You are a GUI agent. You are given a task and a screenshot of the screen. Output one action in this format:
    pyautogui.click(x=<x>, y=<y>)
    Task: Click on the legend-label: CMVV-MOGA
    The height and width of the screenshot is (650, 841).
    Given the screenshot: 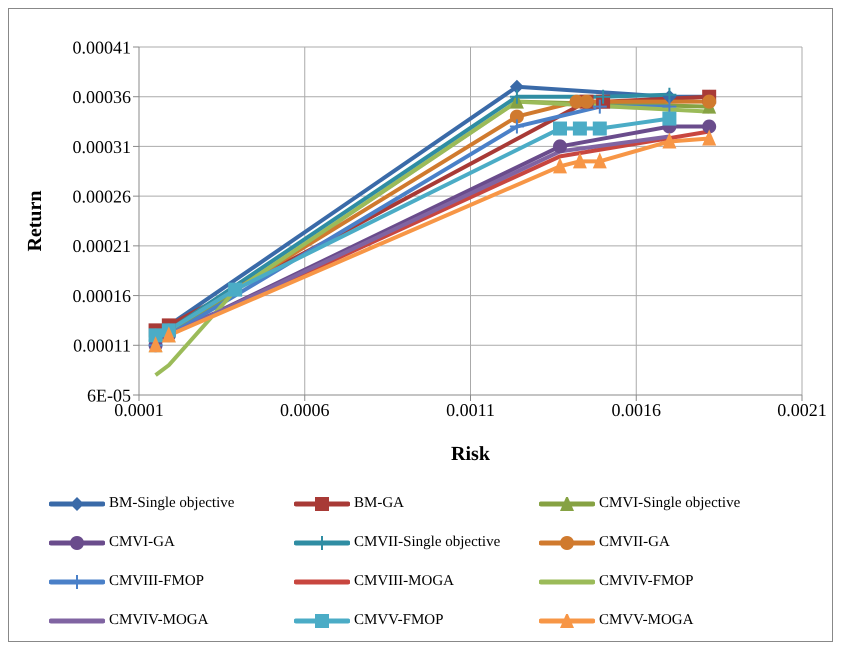 What is the action you would take?
    pyautogui.click(x=646, y=620)
    